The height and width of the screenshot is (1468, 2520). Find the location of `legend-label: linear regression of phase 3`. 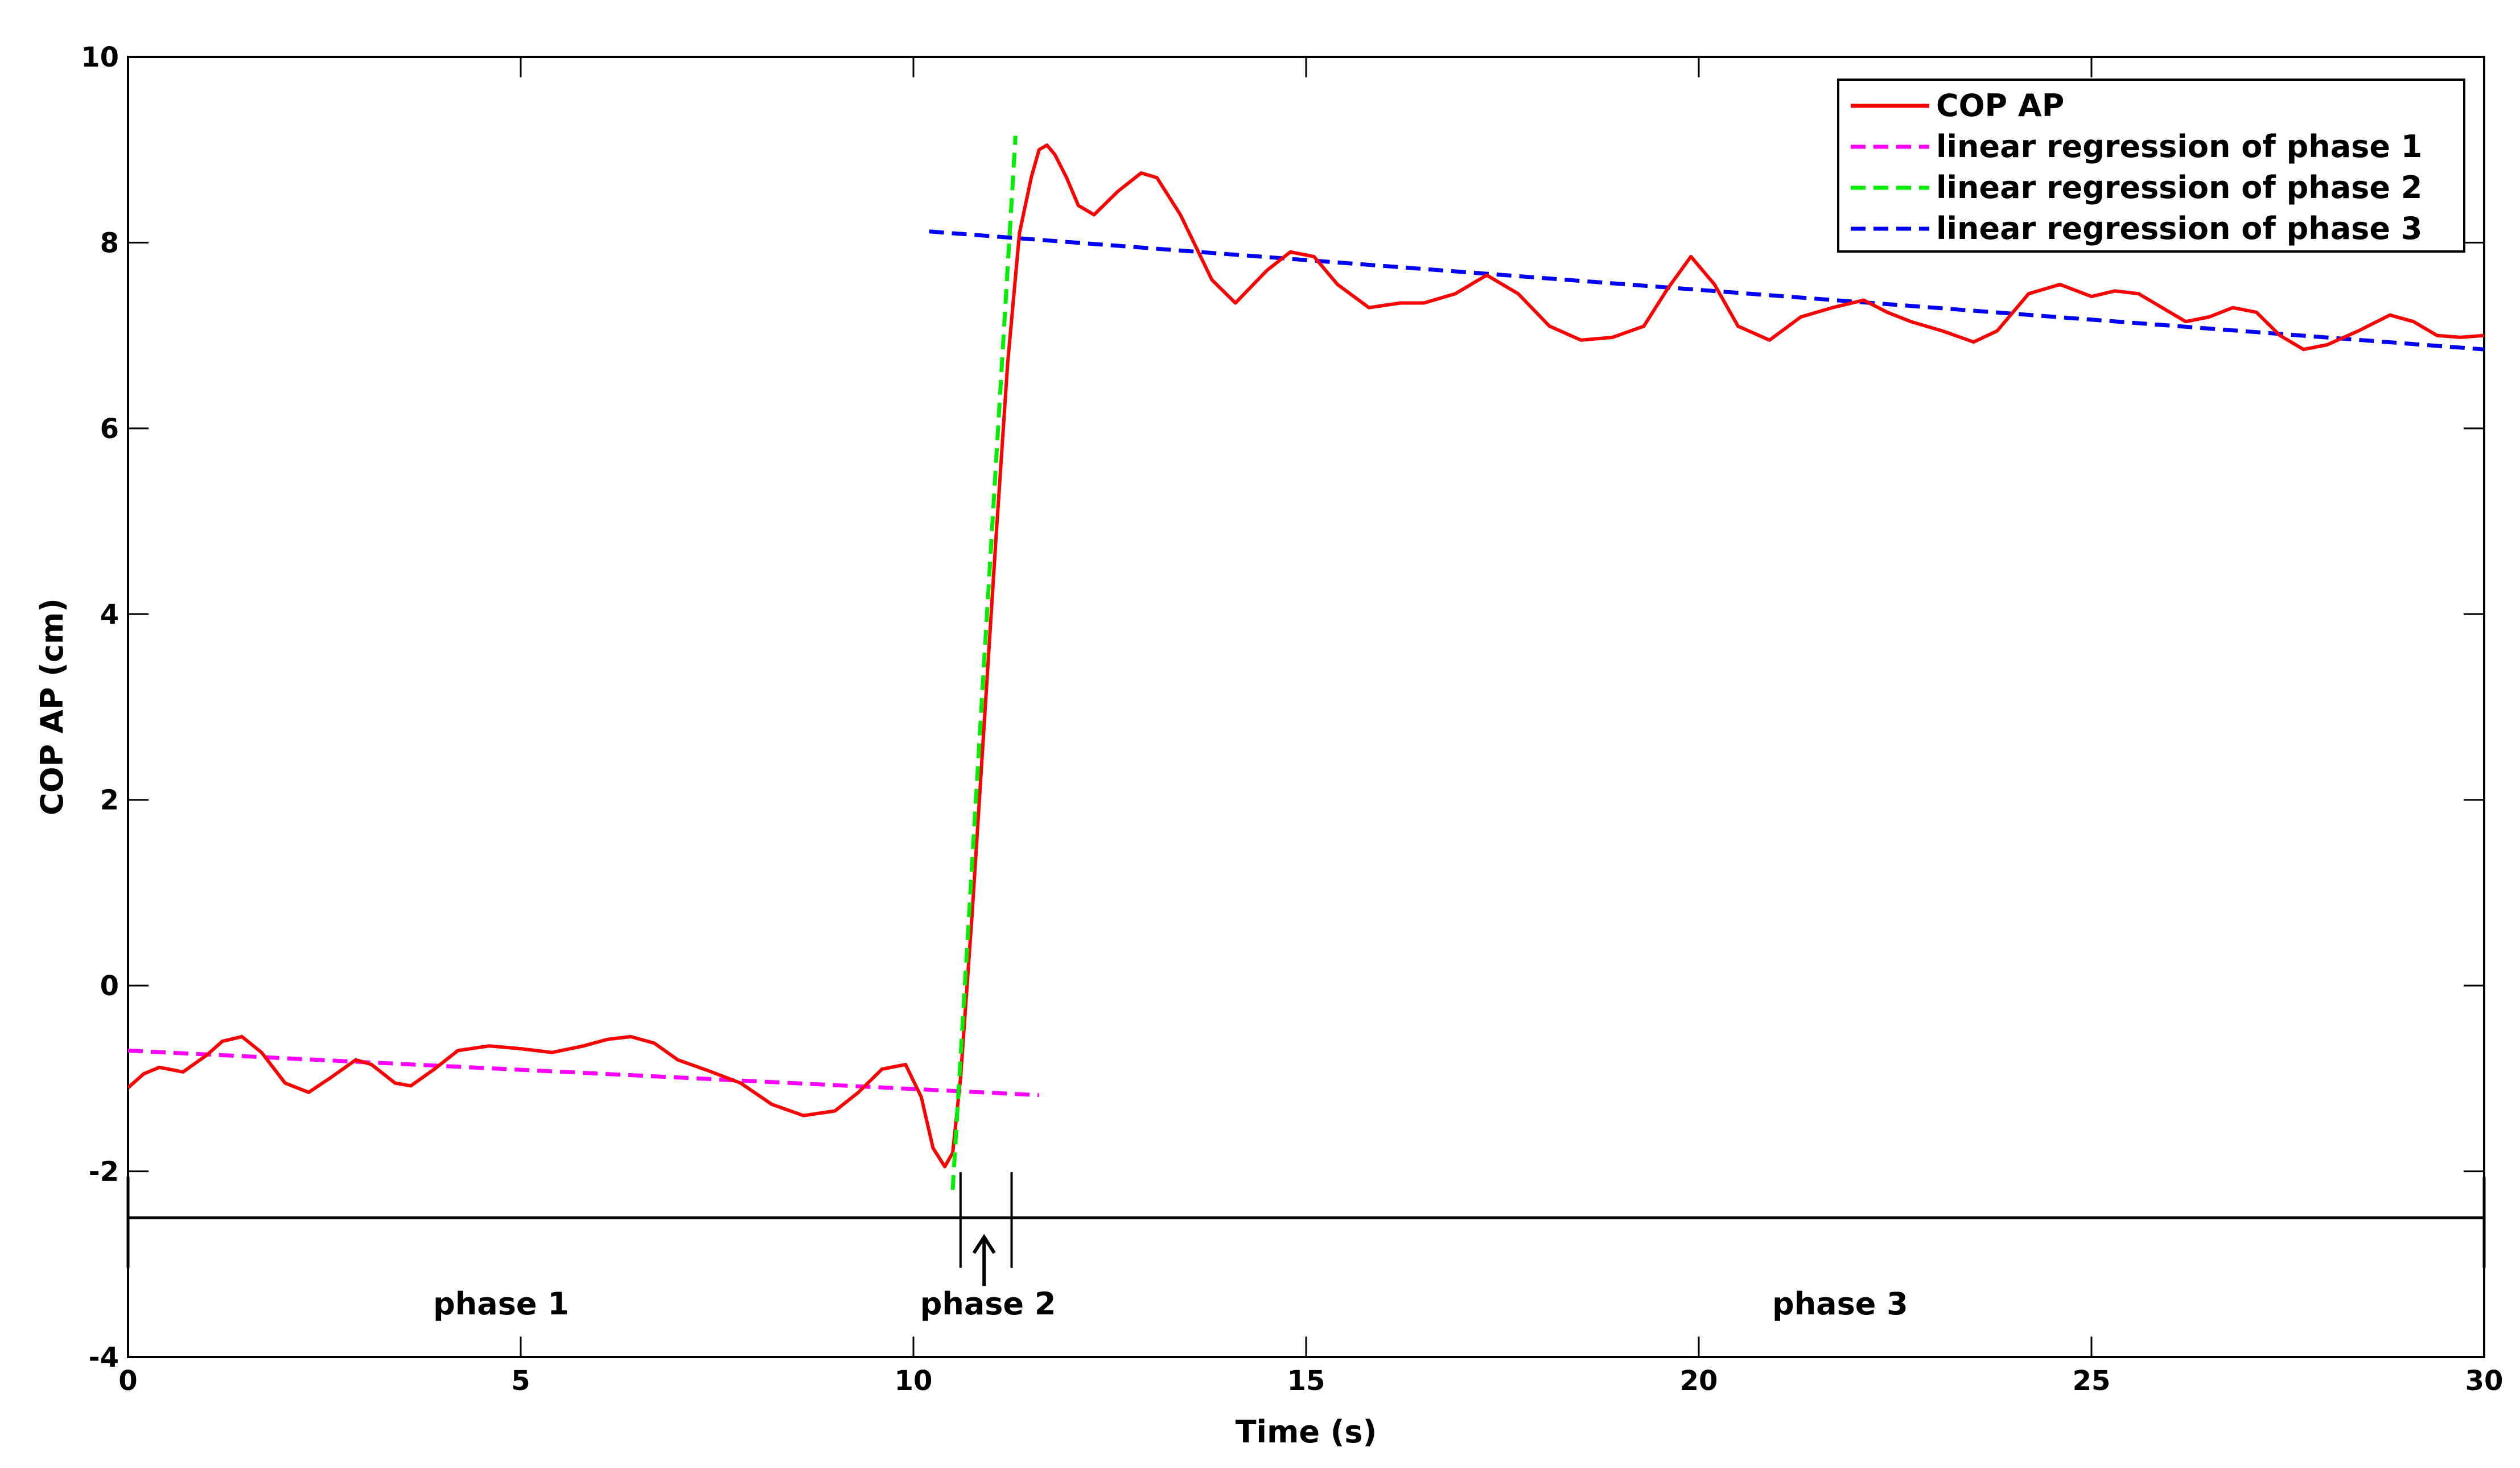

legend-label: linear regression of phase 3 is located at coordinates (2179, 229).